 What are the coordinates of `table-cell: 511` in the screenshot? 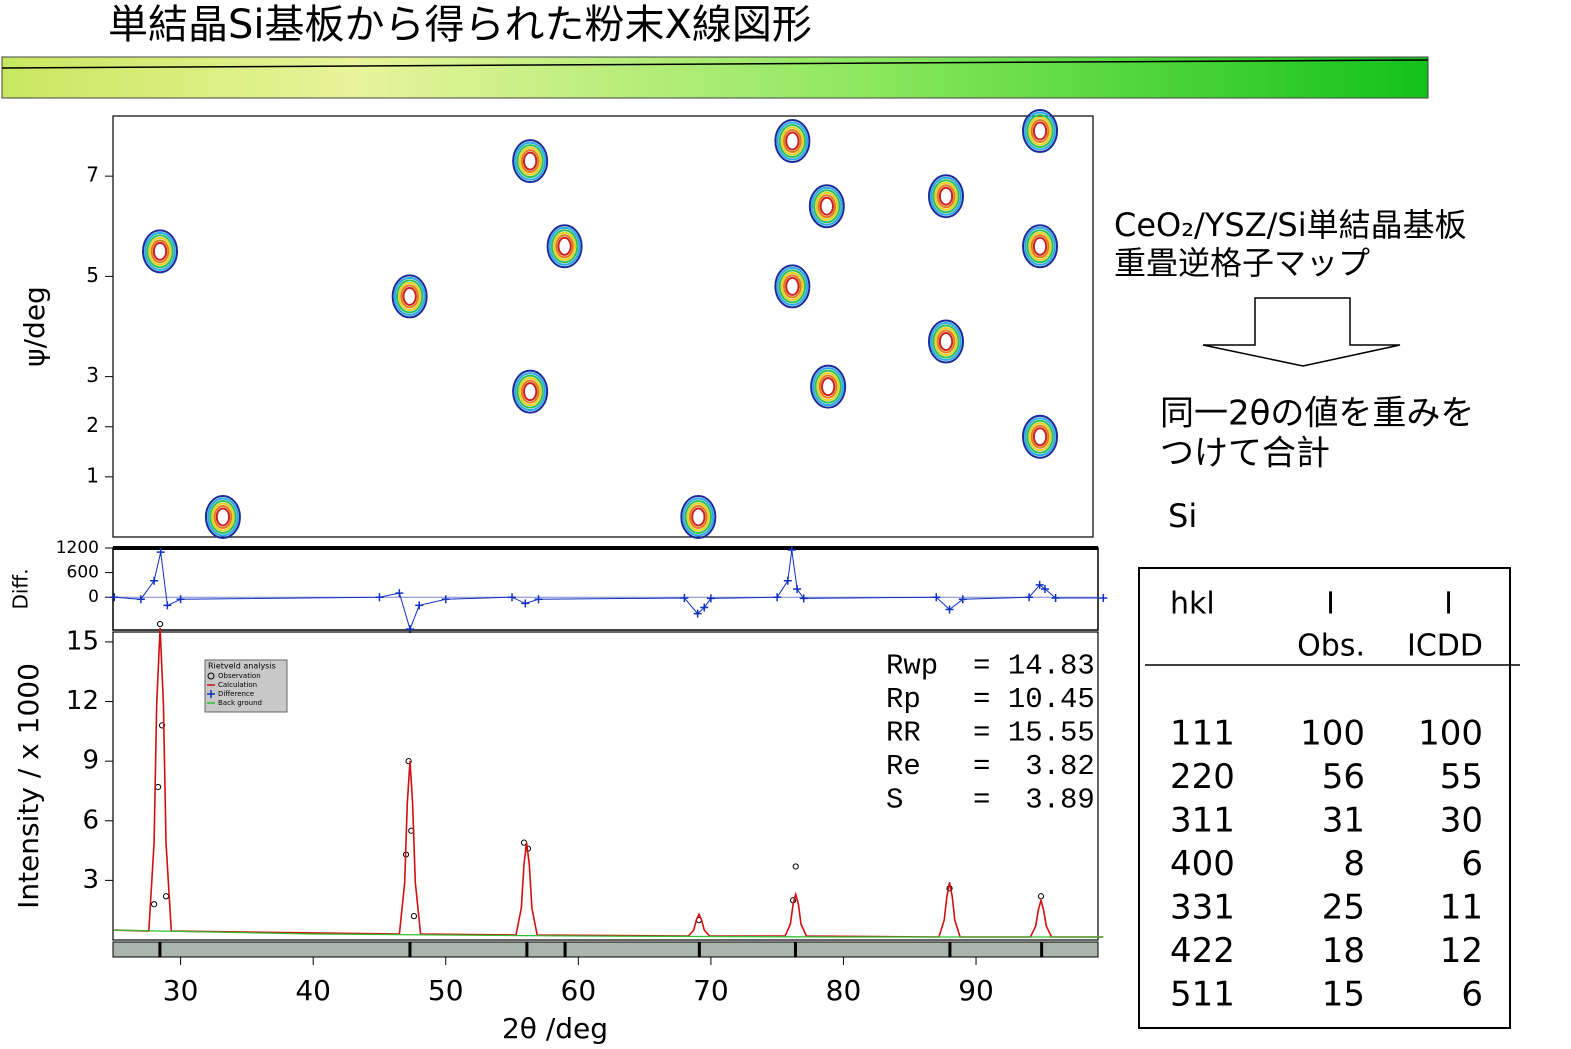 It's located at (1202, 995).